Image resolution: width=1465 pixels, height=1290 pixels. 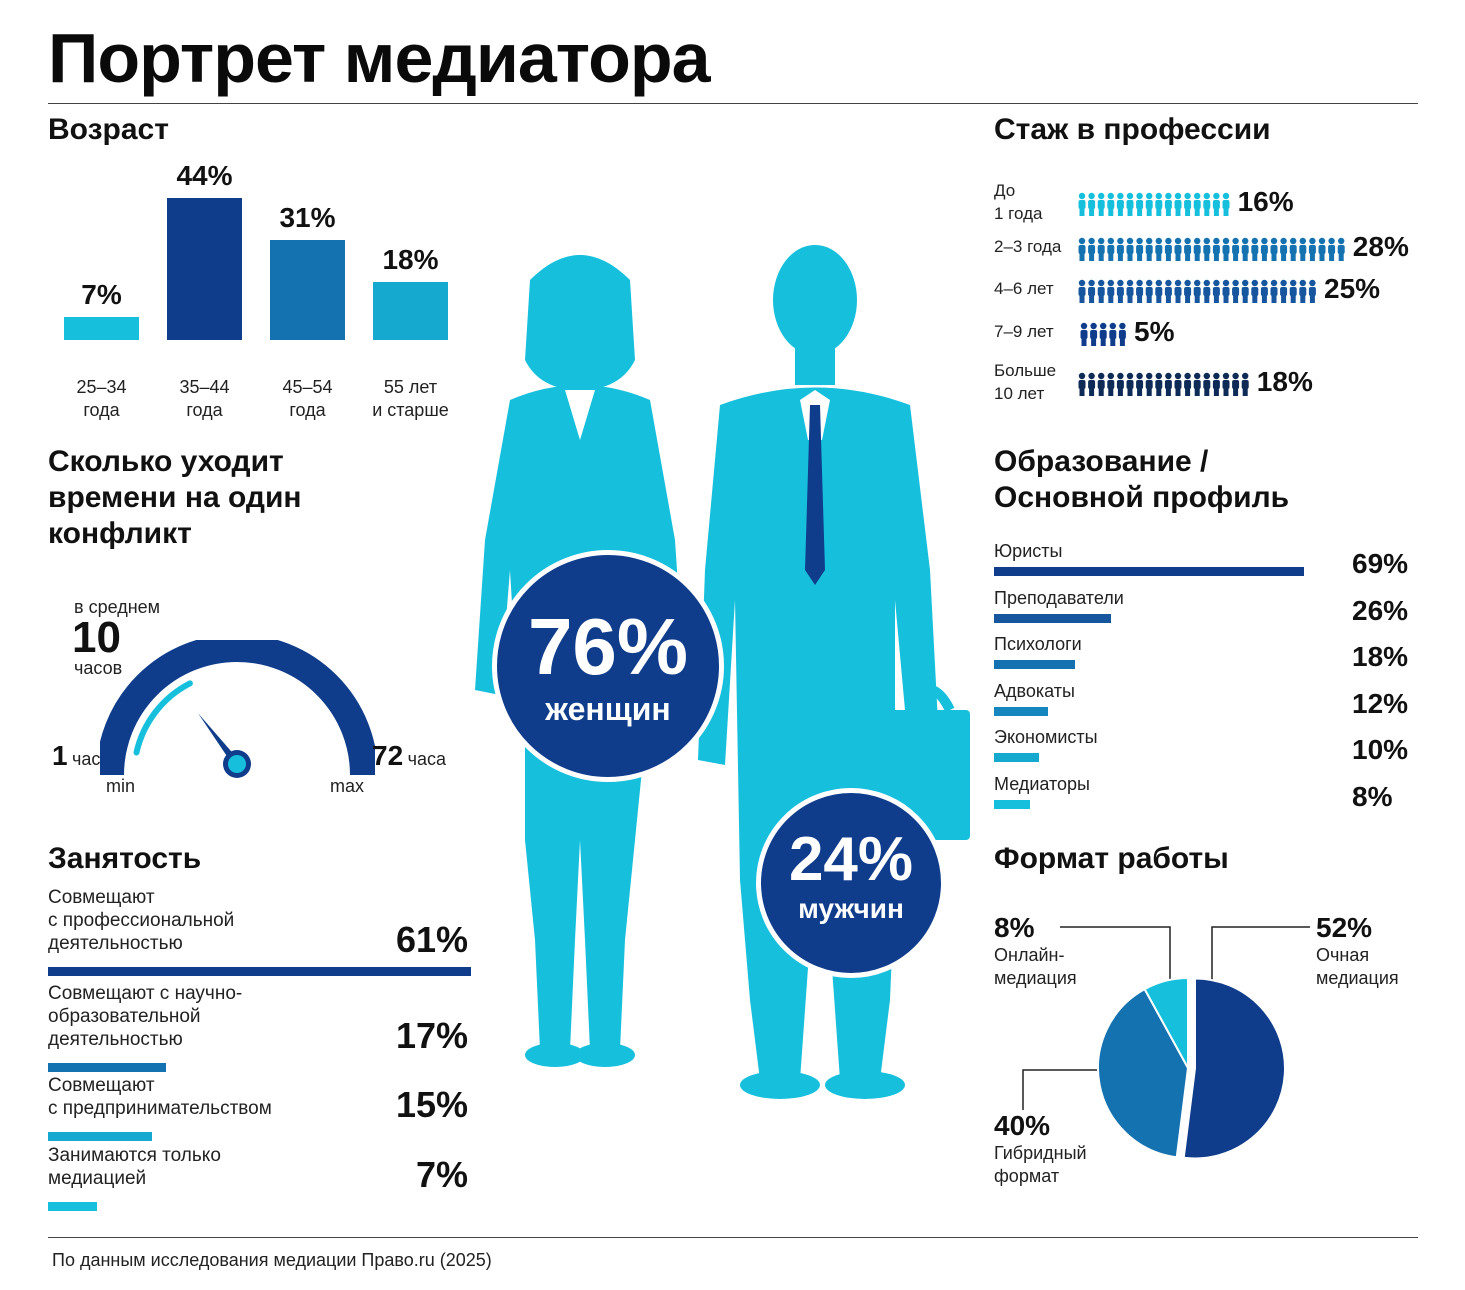 What do you see at coordinates (1027, 1176) in the screenshot?
I see `hybrid-label-line2: формат` at bounding box center [1027, 1176].